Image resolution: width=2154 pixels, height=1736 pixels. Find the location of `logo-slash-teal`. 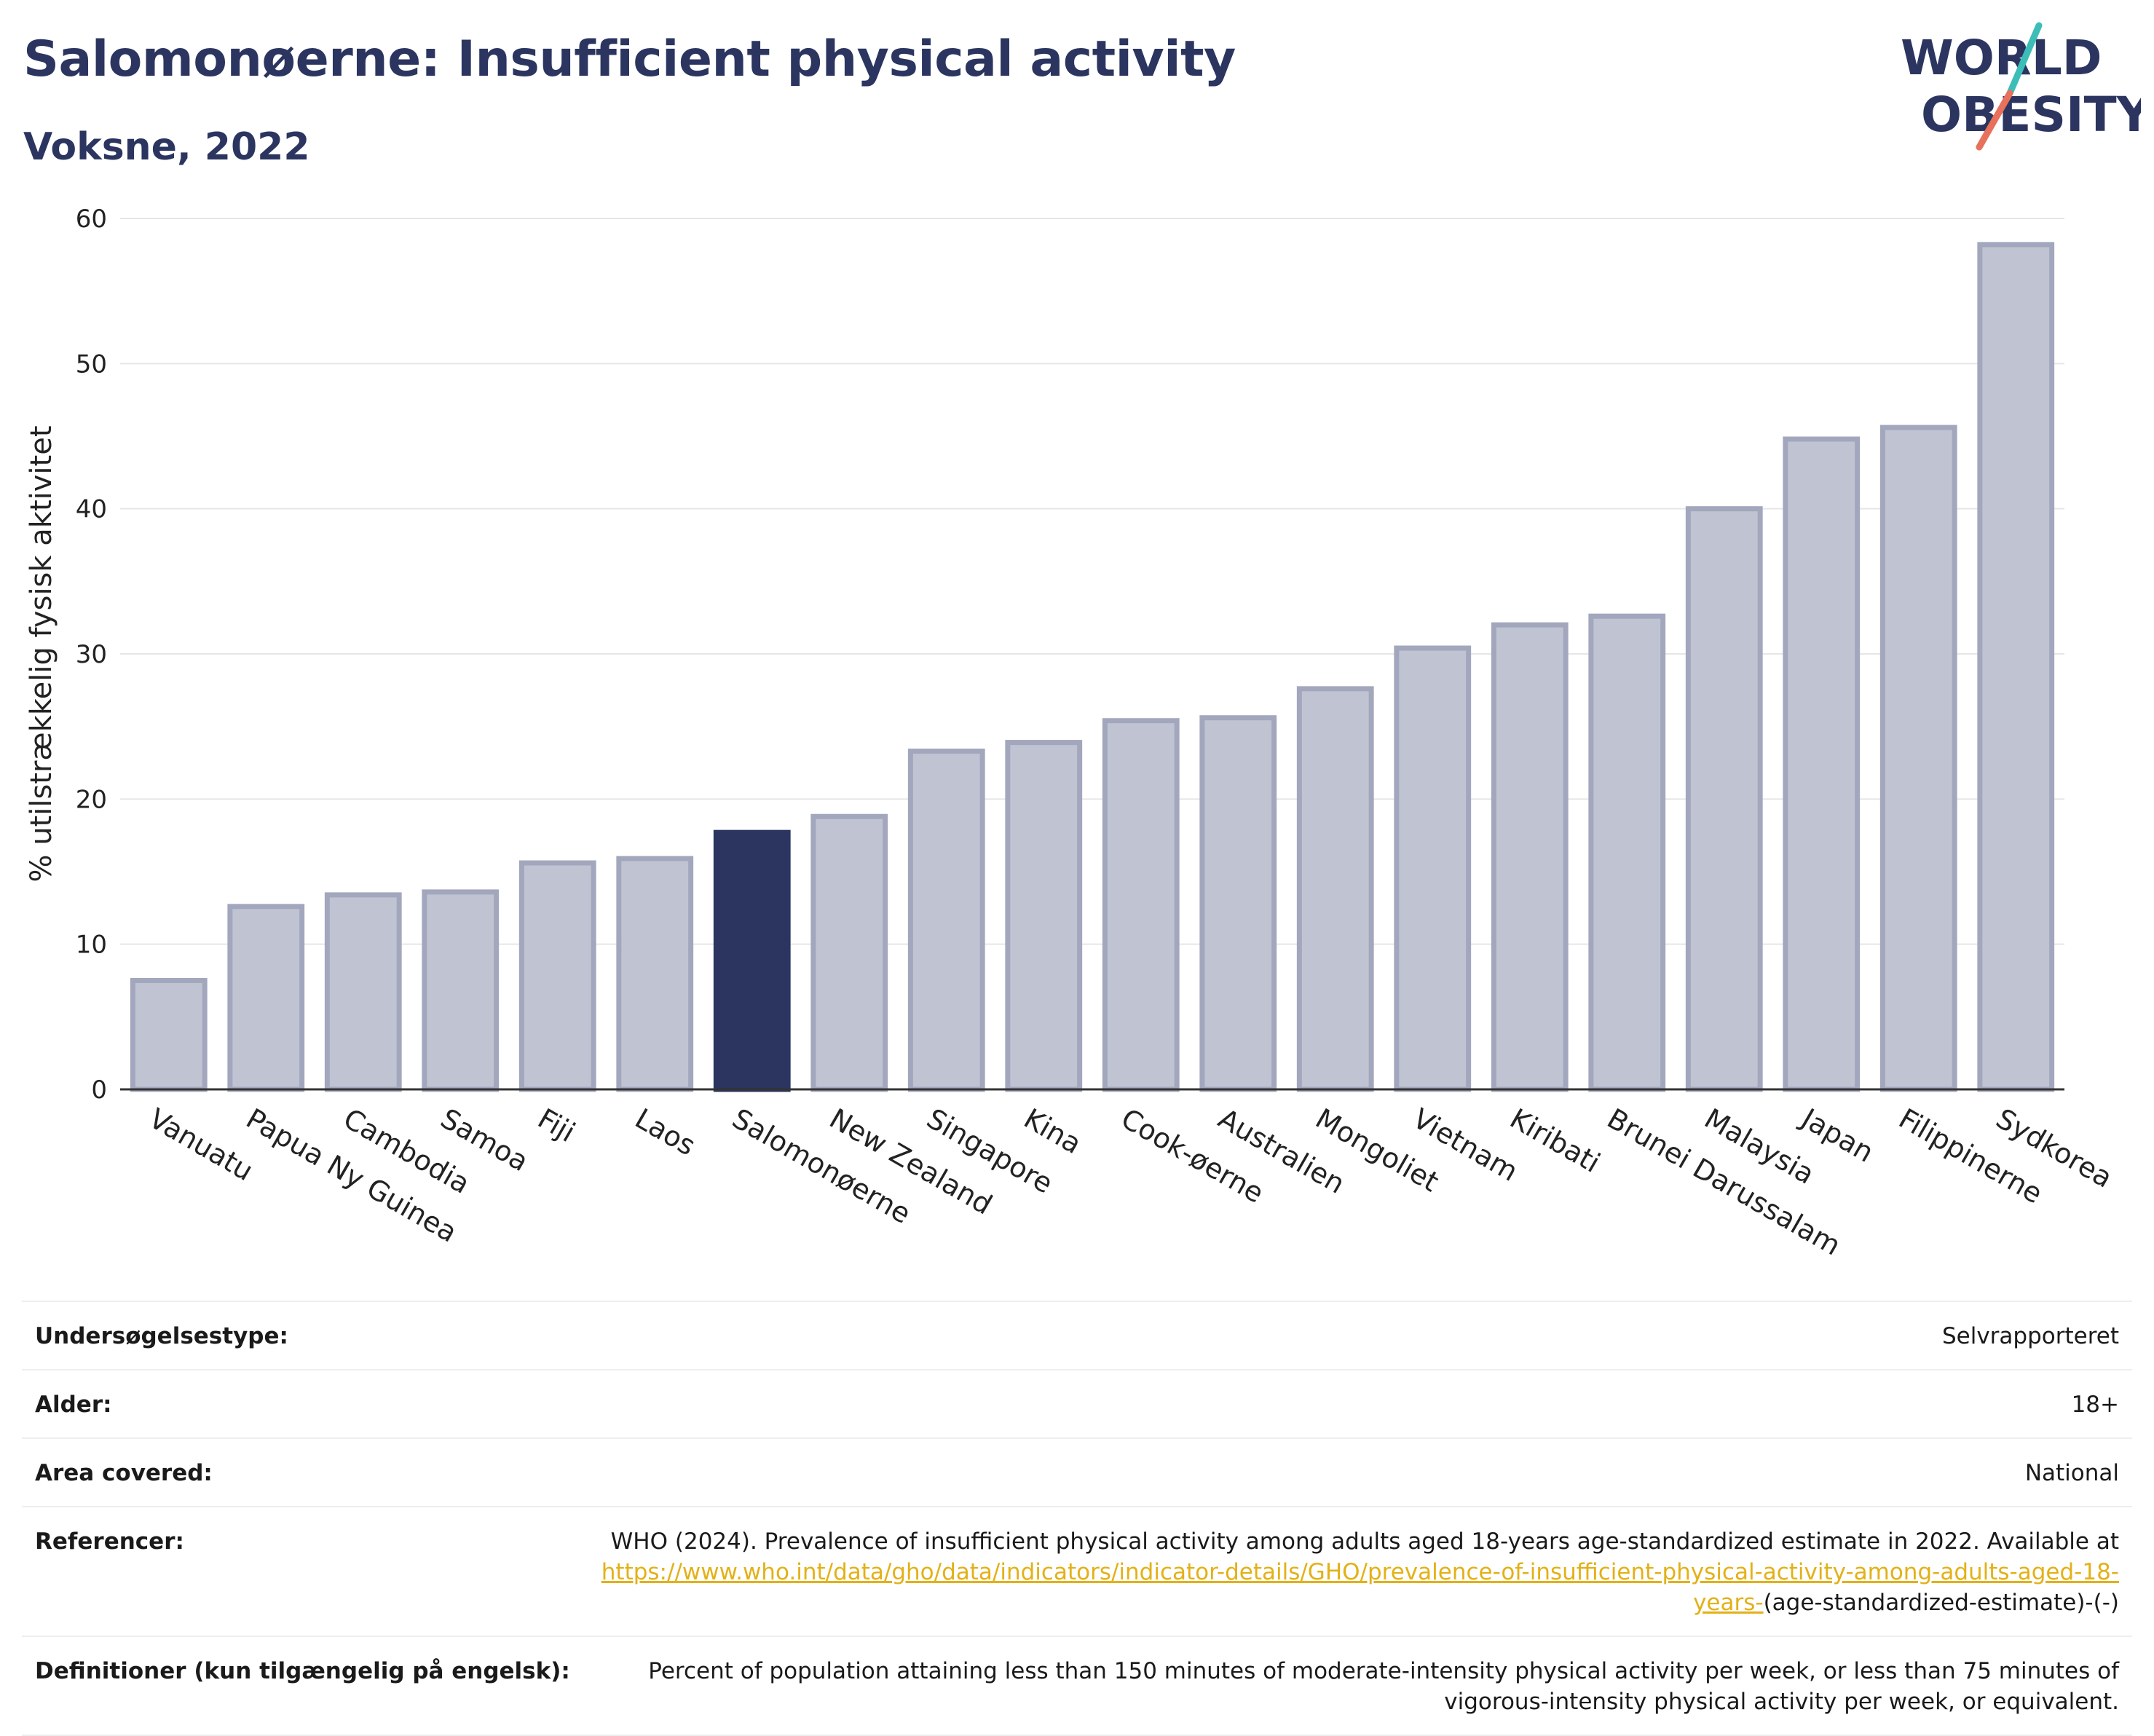

logo-slash-teal is located at coordinates (2024, 60).